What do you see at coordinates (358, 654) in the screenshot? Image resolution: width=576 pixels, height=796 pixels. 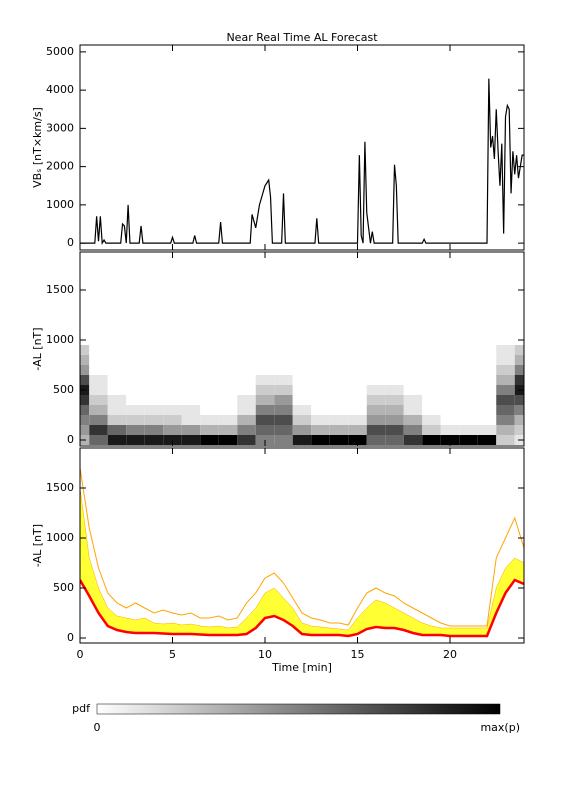 I see `x-tick-label: 15` at bounding box center [358, 654].